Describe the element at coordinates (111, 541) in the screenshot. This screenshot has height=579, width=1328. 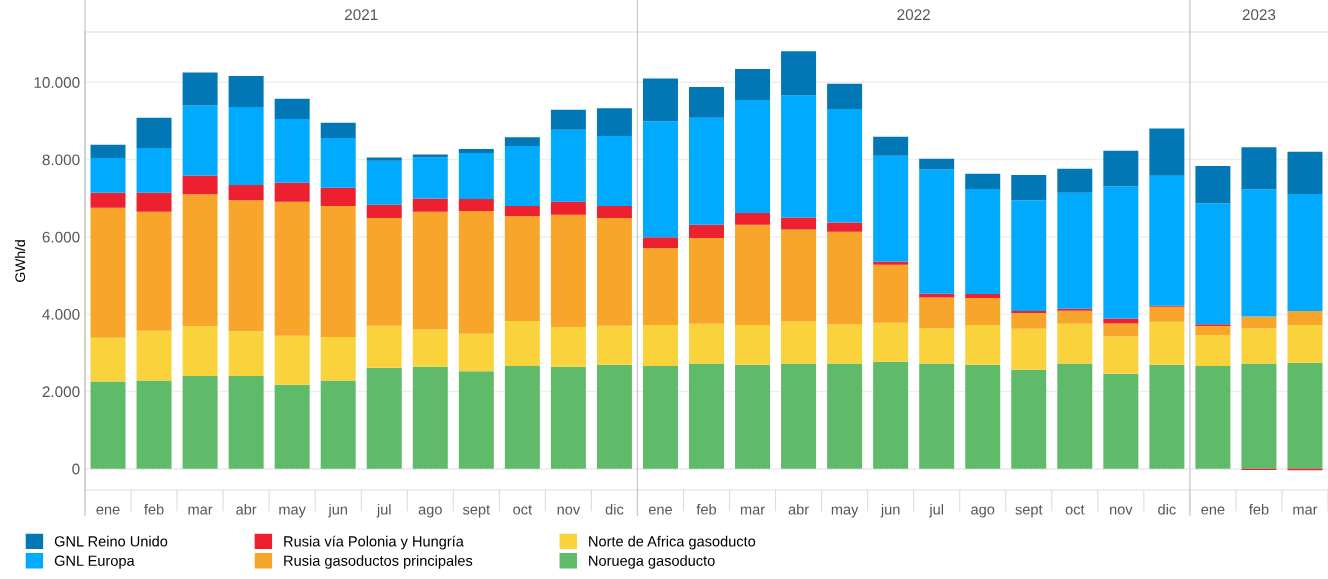
I see `legend-label: GNL Reino Unido` at that location.